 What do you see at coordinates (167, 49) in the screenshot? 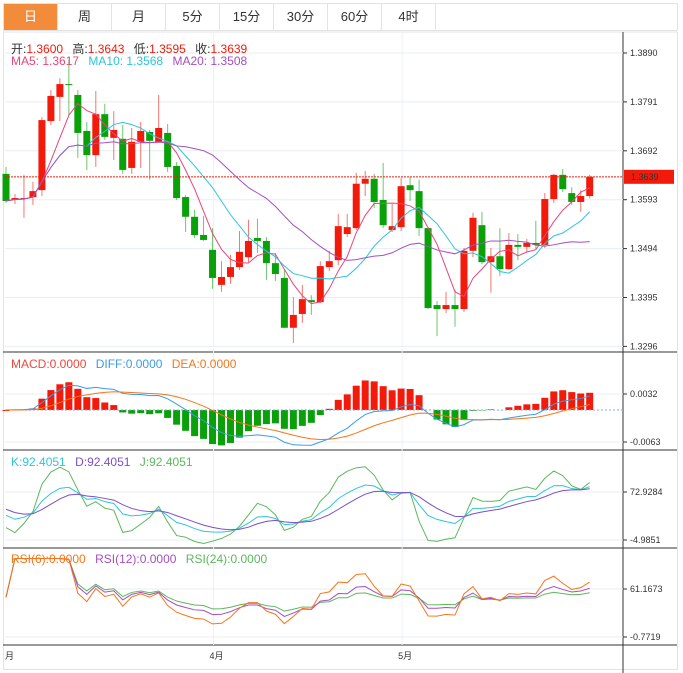
I see `low-value: 1.3595` at bounding box center [167, 49].